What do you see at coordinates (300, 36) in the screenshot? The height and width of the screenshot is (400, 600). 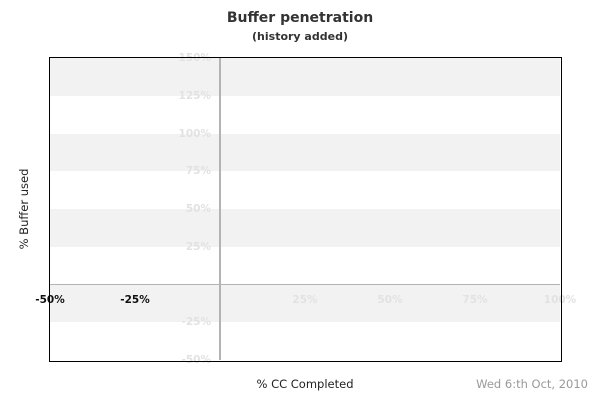 I see `chart-subtitle: (history added)` at bounding box center [300, 36].